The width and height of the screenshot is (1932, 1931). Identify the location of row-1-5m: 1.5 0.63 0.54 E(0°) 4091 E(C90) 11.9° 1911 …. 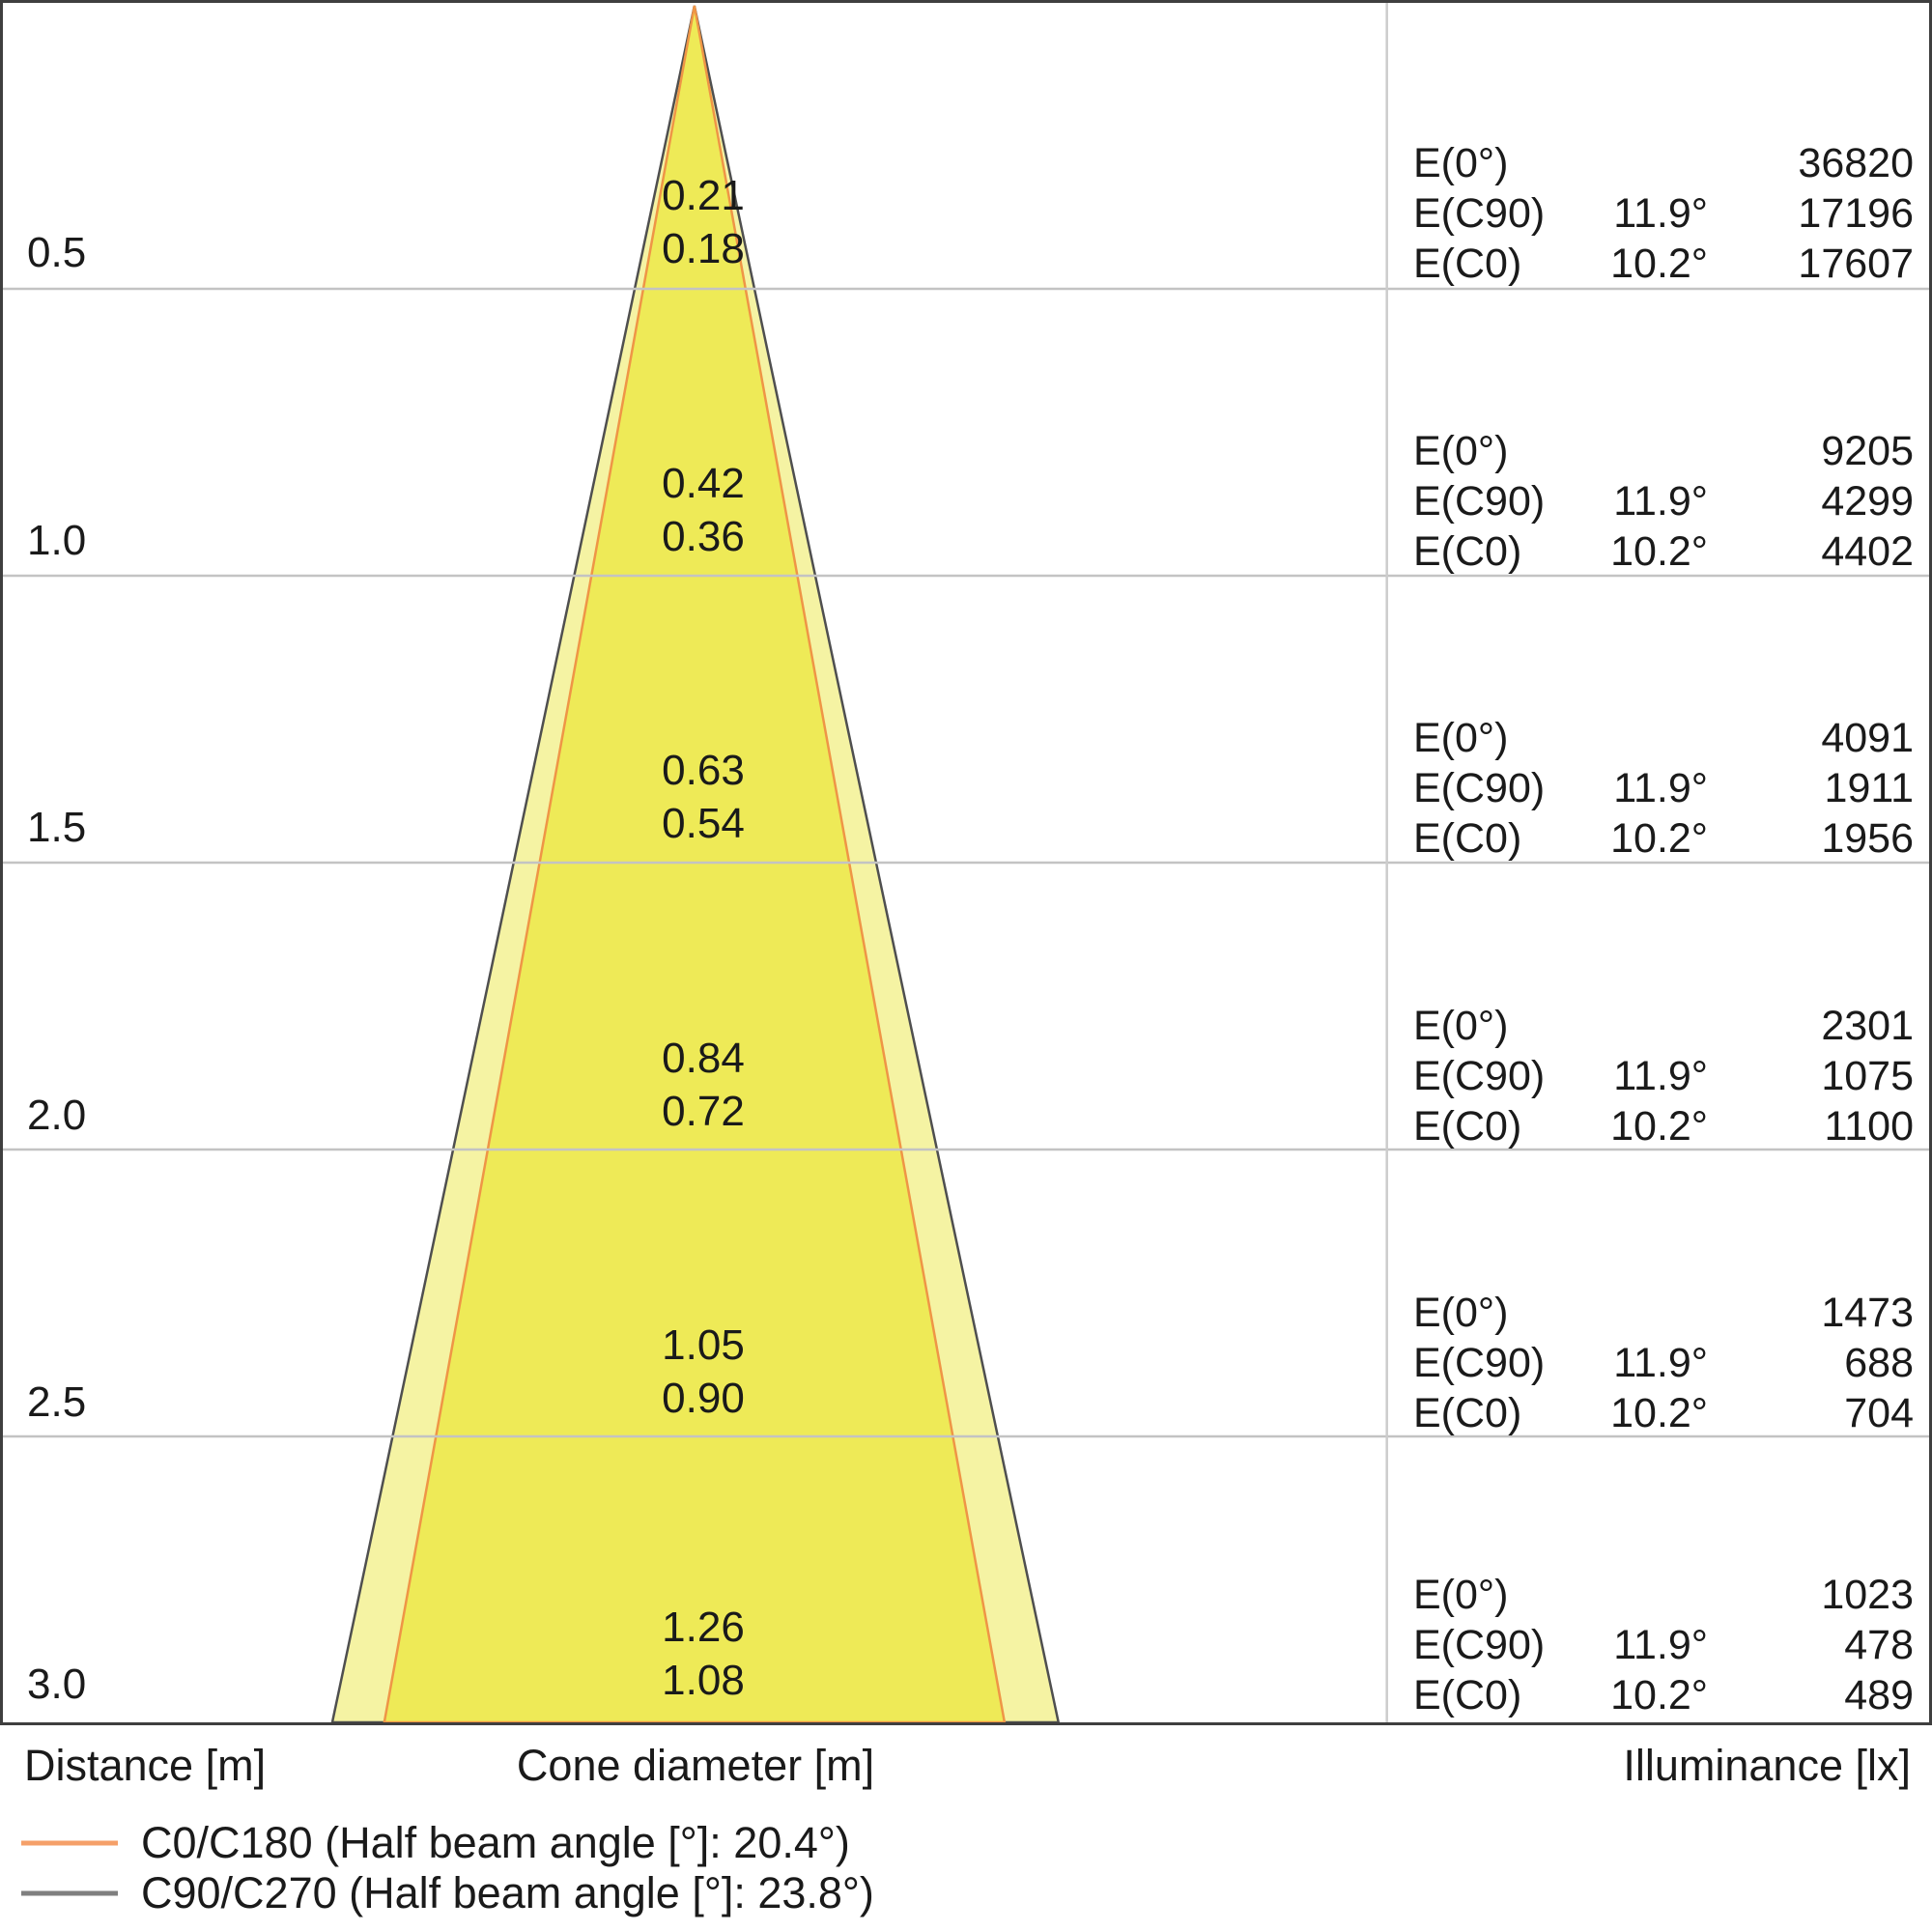
(967, 722).